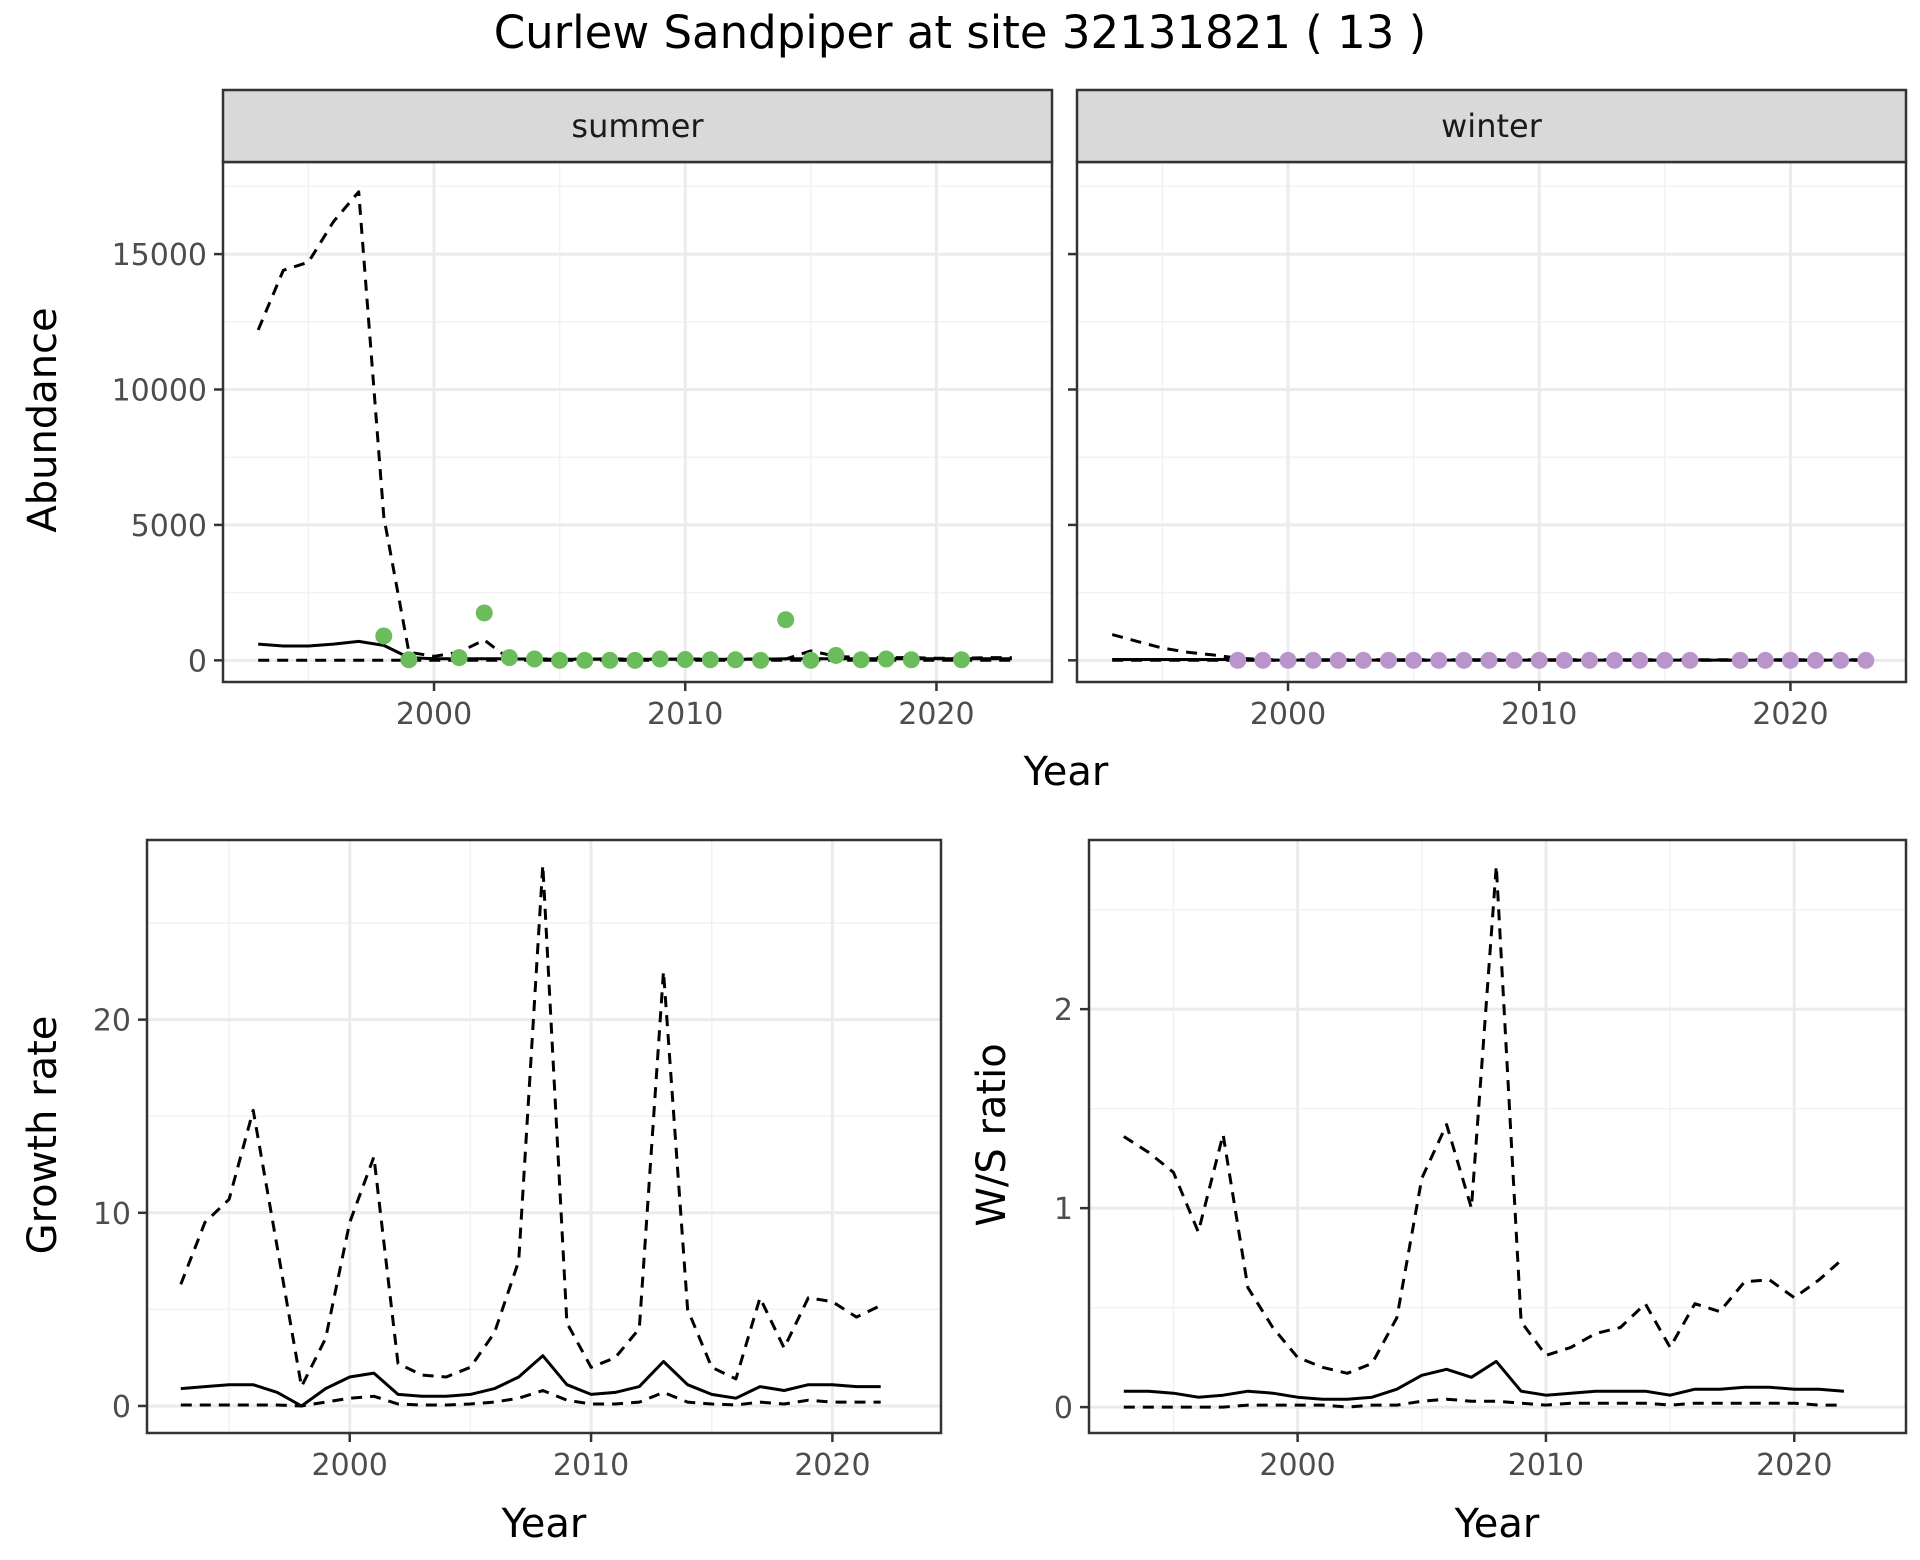 This screenshot has height=1560, width=1920. Describe the element at coordinates (1297, 1465) in the screenshot. I see `ws-ratio-x-tick-label: 2000` at that location.